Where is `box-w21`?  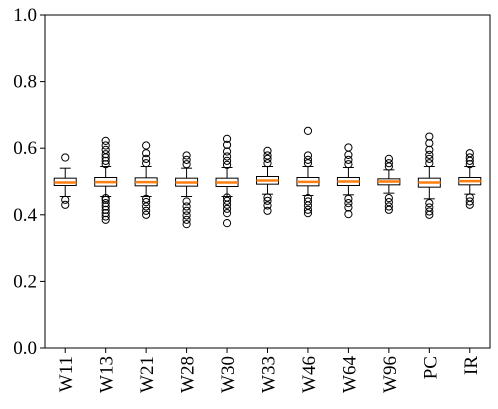 box-w21 is located at coordinates (146, 180).